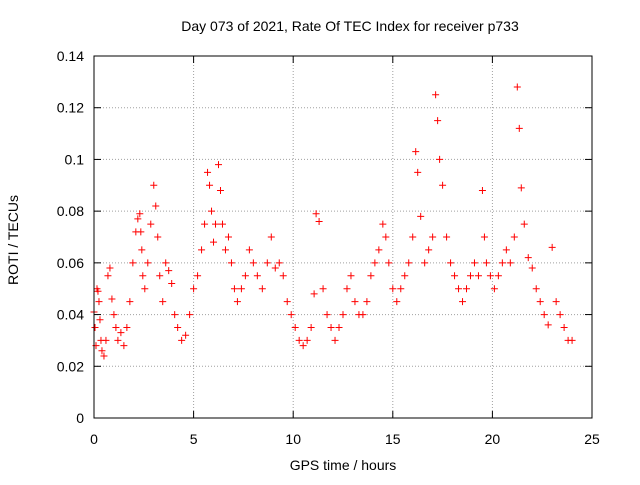 This screenshot has width=640, height=485. What do you see at coordinates (493, 439) in the screenshot?
I see `x-tick-label: 20` at bounding box center [493, 439].